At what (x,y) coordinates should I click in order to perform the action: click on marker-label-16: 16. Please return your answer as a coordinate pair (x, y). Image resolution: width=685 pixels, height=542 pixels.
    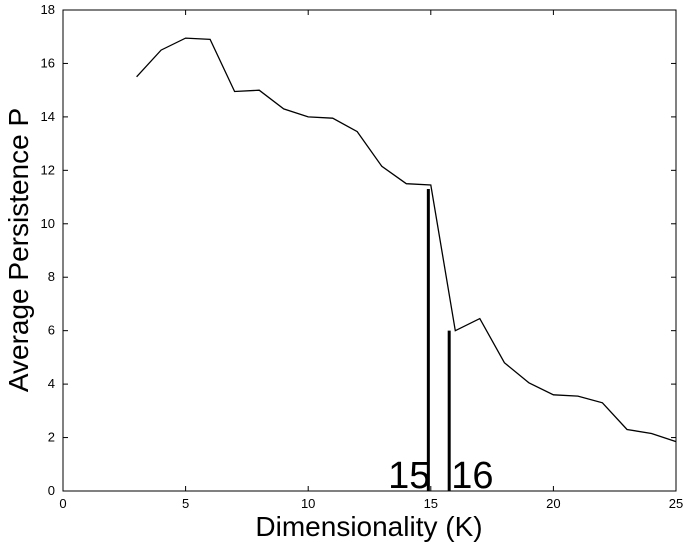
    Looking at the image, I should click on (472, 476).